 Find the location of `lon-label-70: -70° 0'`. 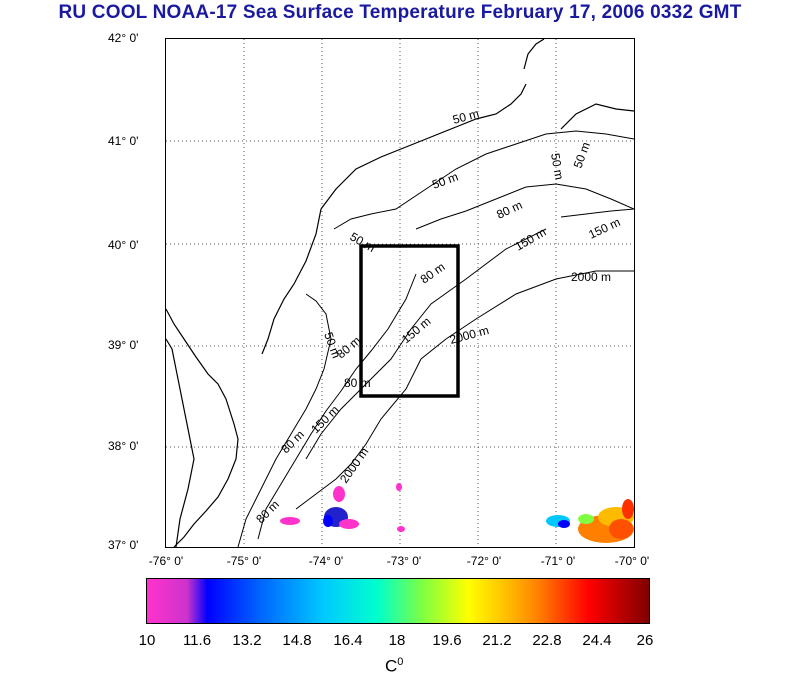

lon-label-70: -70° 0' is located at coordinates (632, 561).